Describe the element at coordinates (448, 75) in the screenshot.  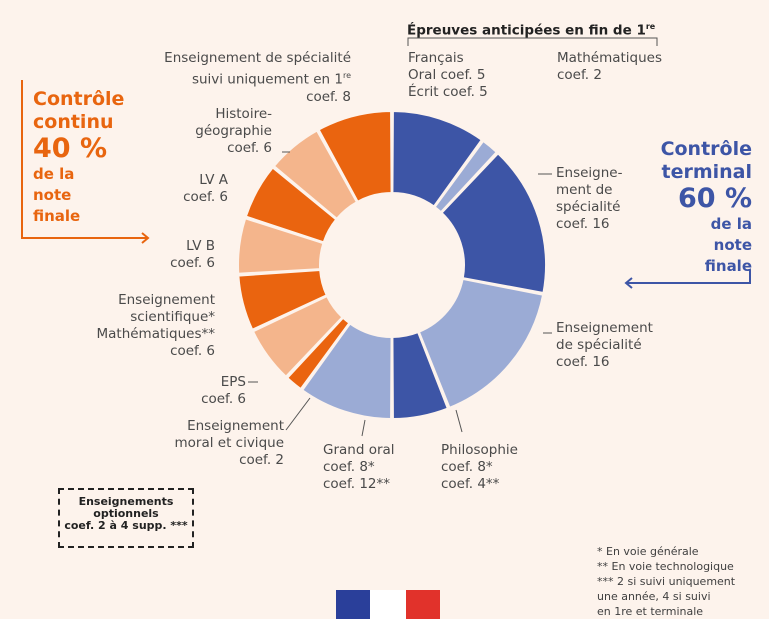
I see `label-francais: Français Oral coef. 5 Écrit coef. 5` at that location.